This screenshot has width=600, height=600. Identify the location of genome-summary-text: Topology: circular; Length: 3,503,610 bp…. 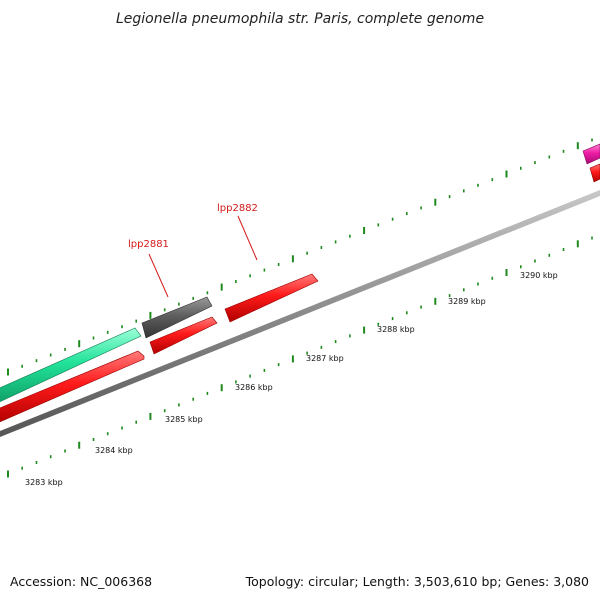
(417, 581).